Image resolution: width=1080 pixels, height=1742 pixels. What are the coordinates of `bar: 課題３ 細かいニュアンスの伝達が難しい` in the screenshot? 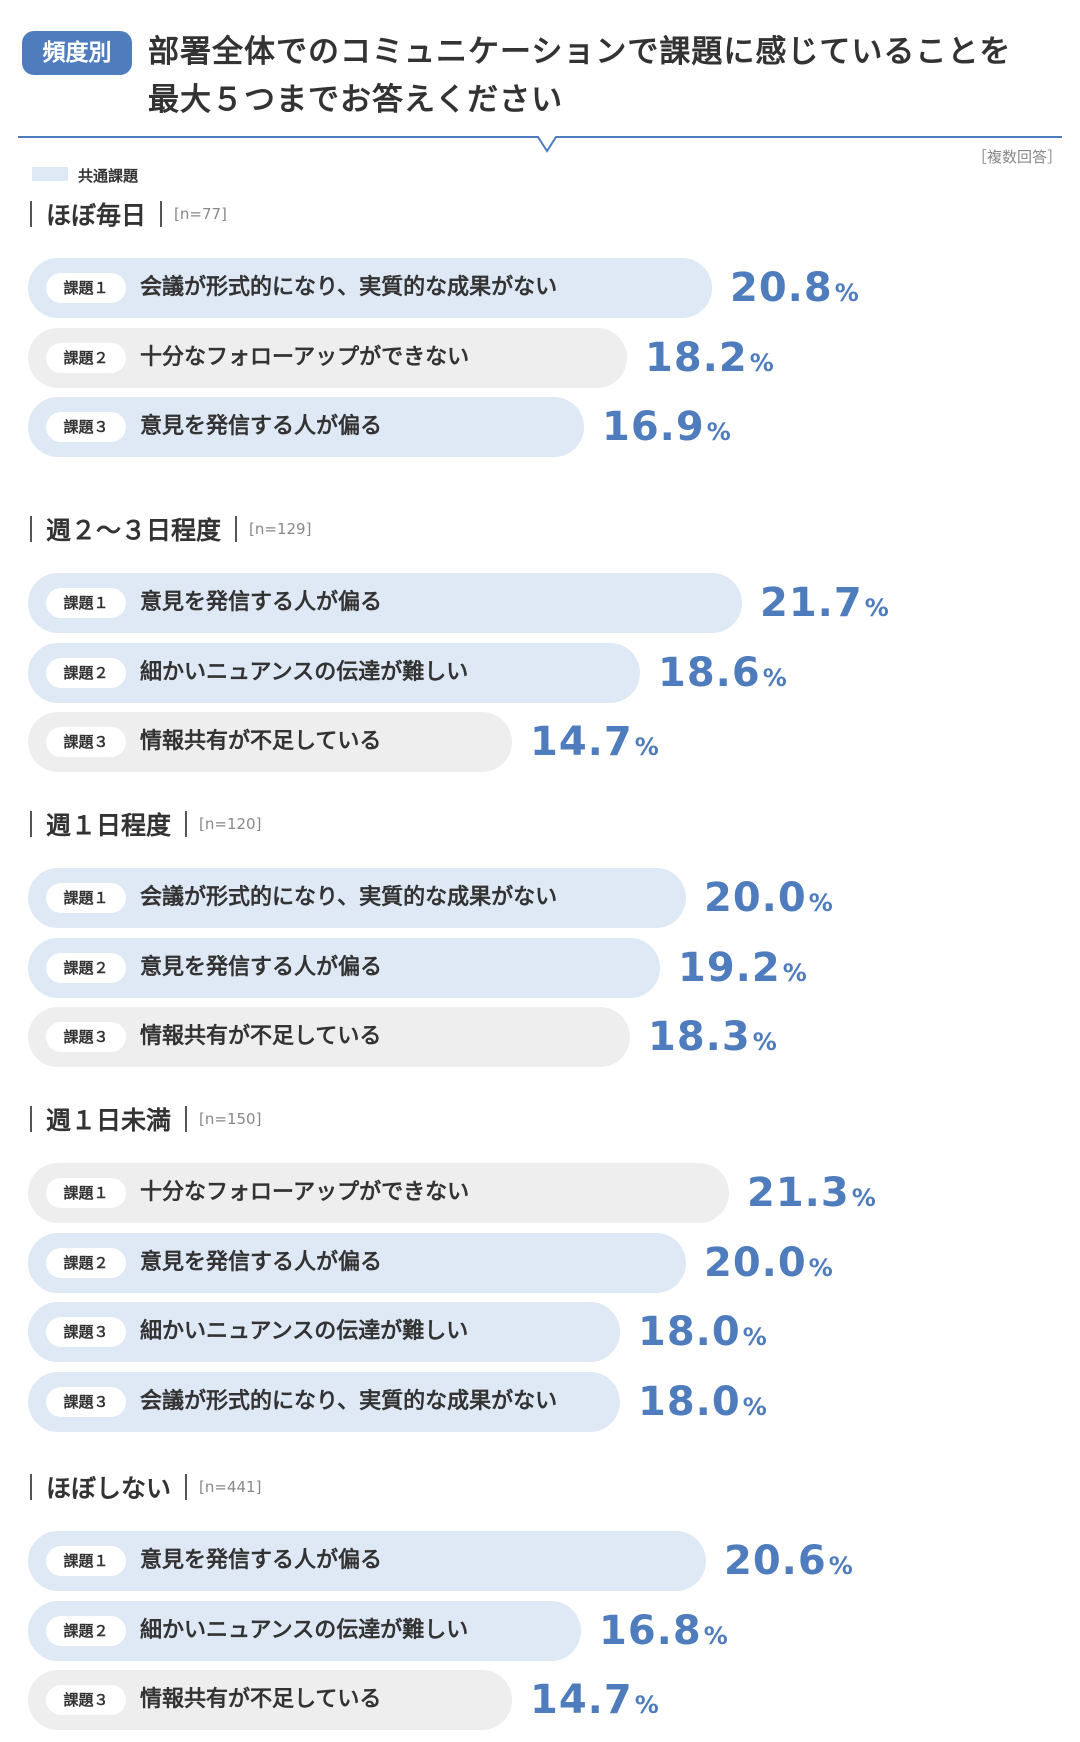 It's located at (324, 1332).